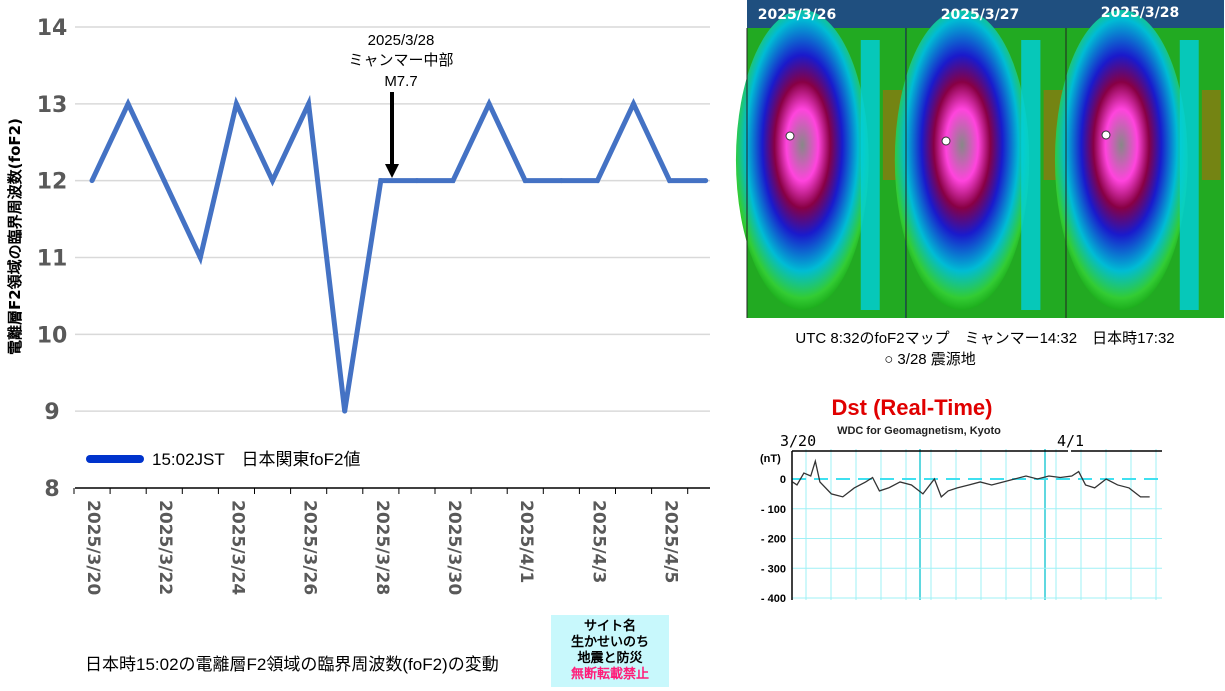  Describe the element at coordinates (401, 105) in the screenshot. I see `earthquake-annotation: 2025/3/28 ミャンマー中部 M7.7` at that location.